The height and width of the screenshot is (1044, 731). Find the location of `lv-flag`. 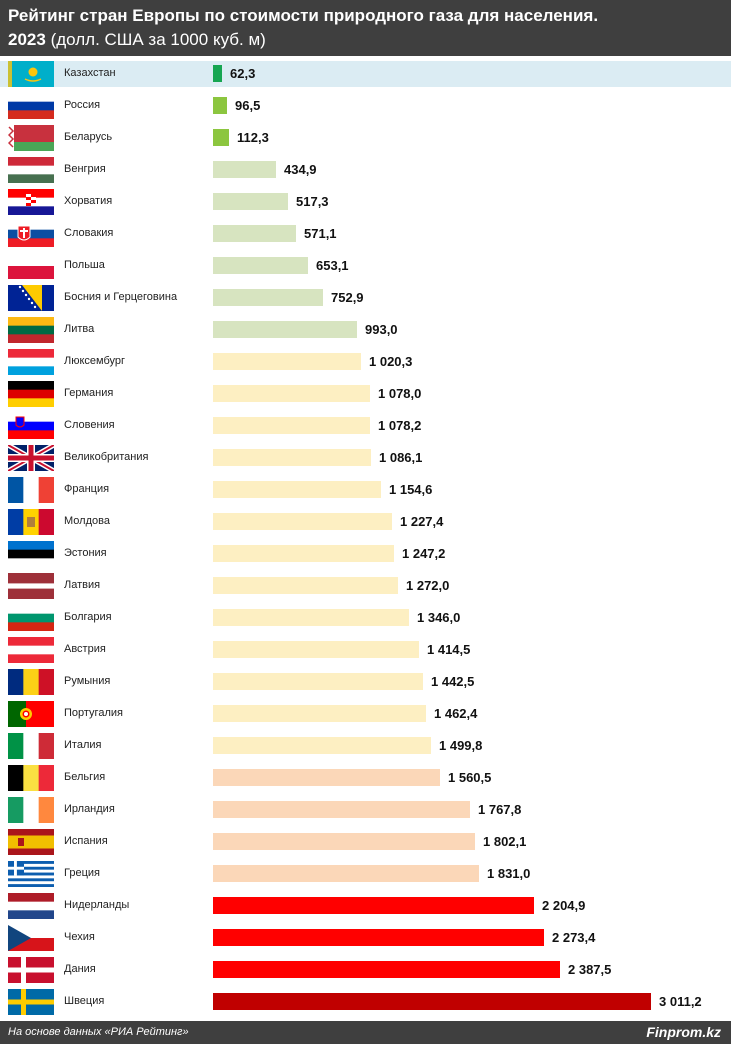

lv-flag is located at coordinates (31, 586).